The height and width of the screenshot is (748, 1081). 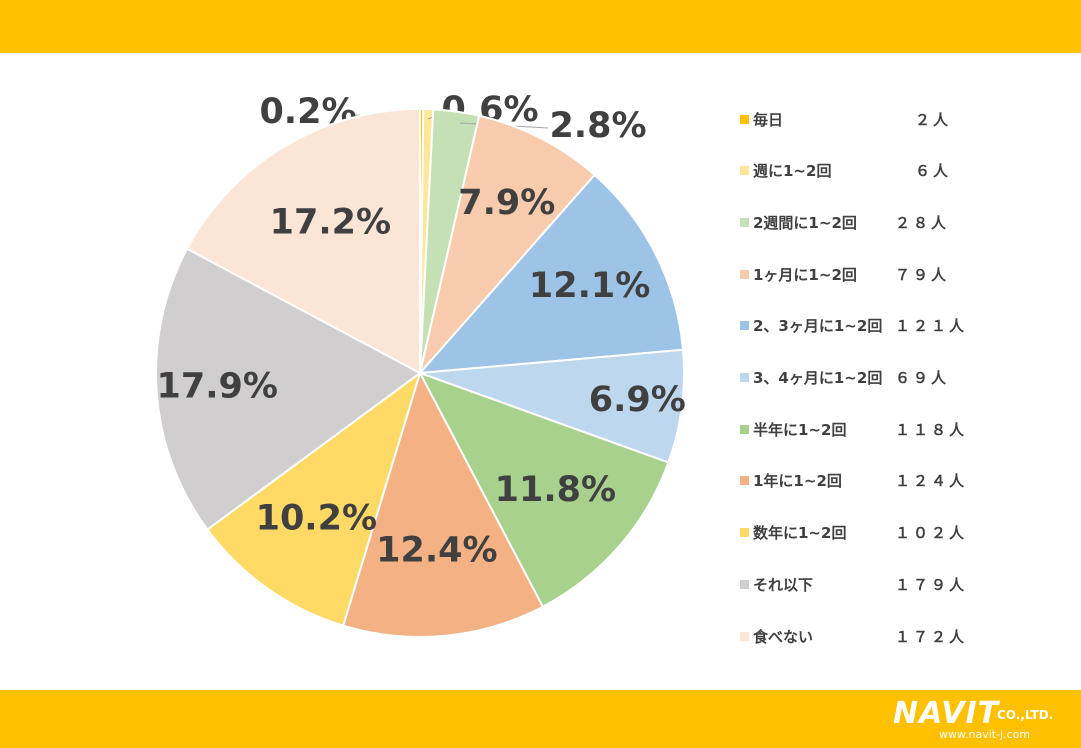 I want to click on slice-percent-label: 12.4%, so click(x=436, y=551).